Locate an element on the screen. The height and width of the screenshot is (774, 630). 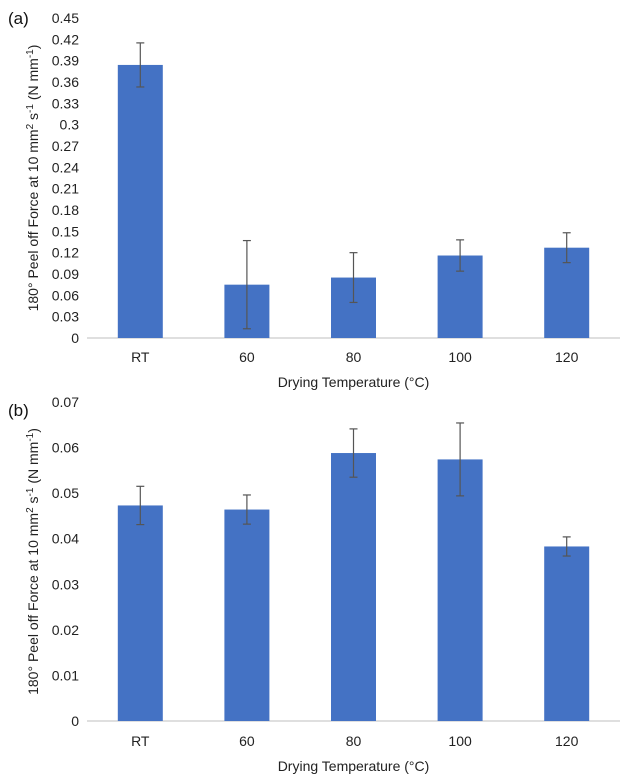
y-tick-label: 0.02 is located at coordinates (65, 630).